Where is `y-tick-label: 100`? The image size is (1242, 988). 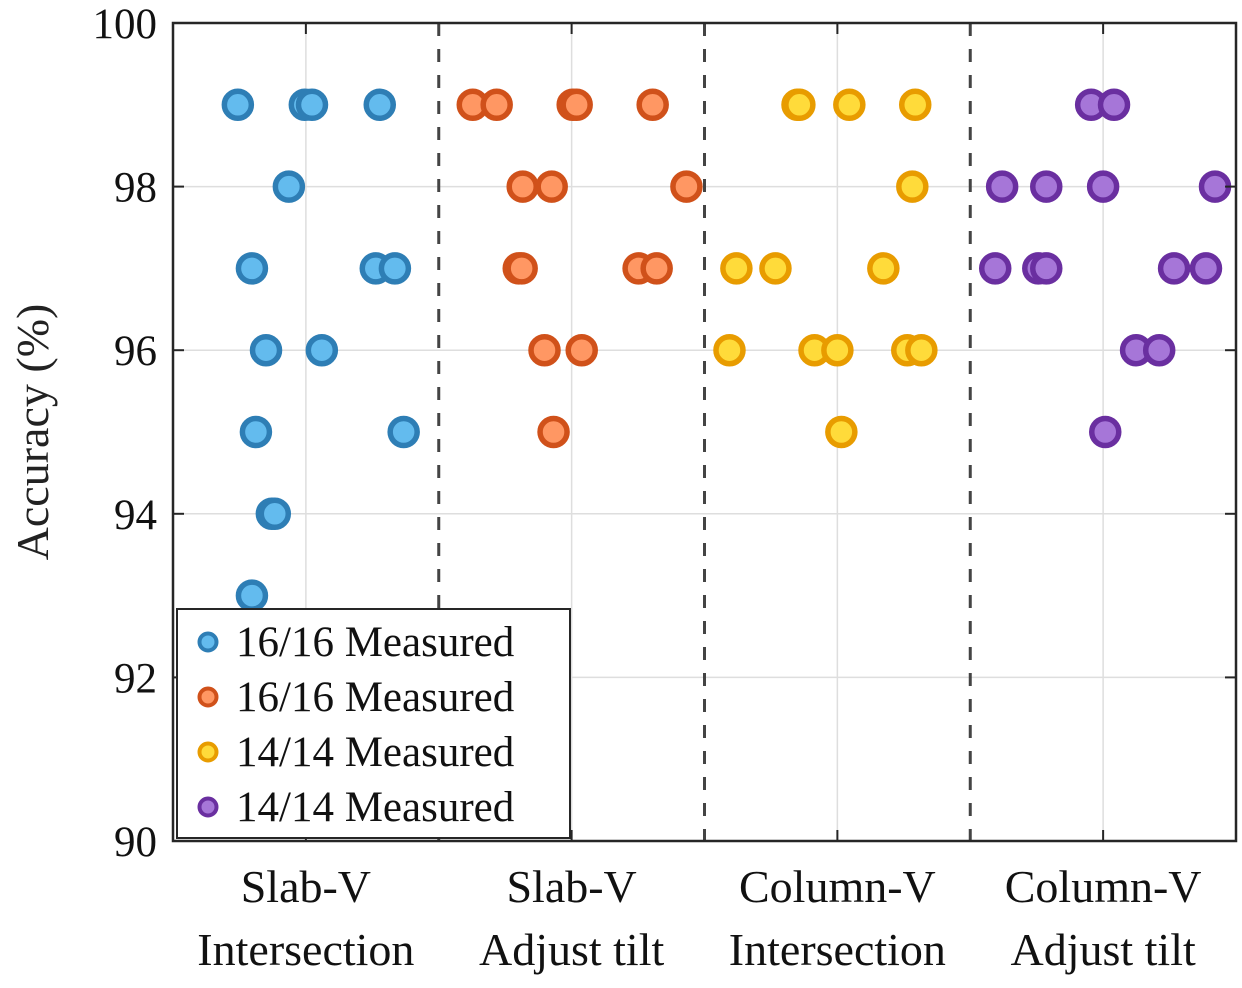
y-tick-label: 100 is located at coordinates (125, 24).